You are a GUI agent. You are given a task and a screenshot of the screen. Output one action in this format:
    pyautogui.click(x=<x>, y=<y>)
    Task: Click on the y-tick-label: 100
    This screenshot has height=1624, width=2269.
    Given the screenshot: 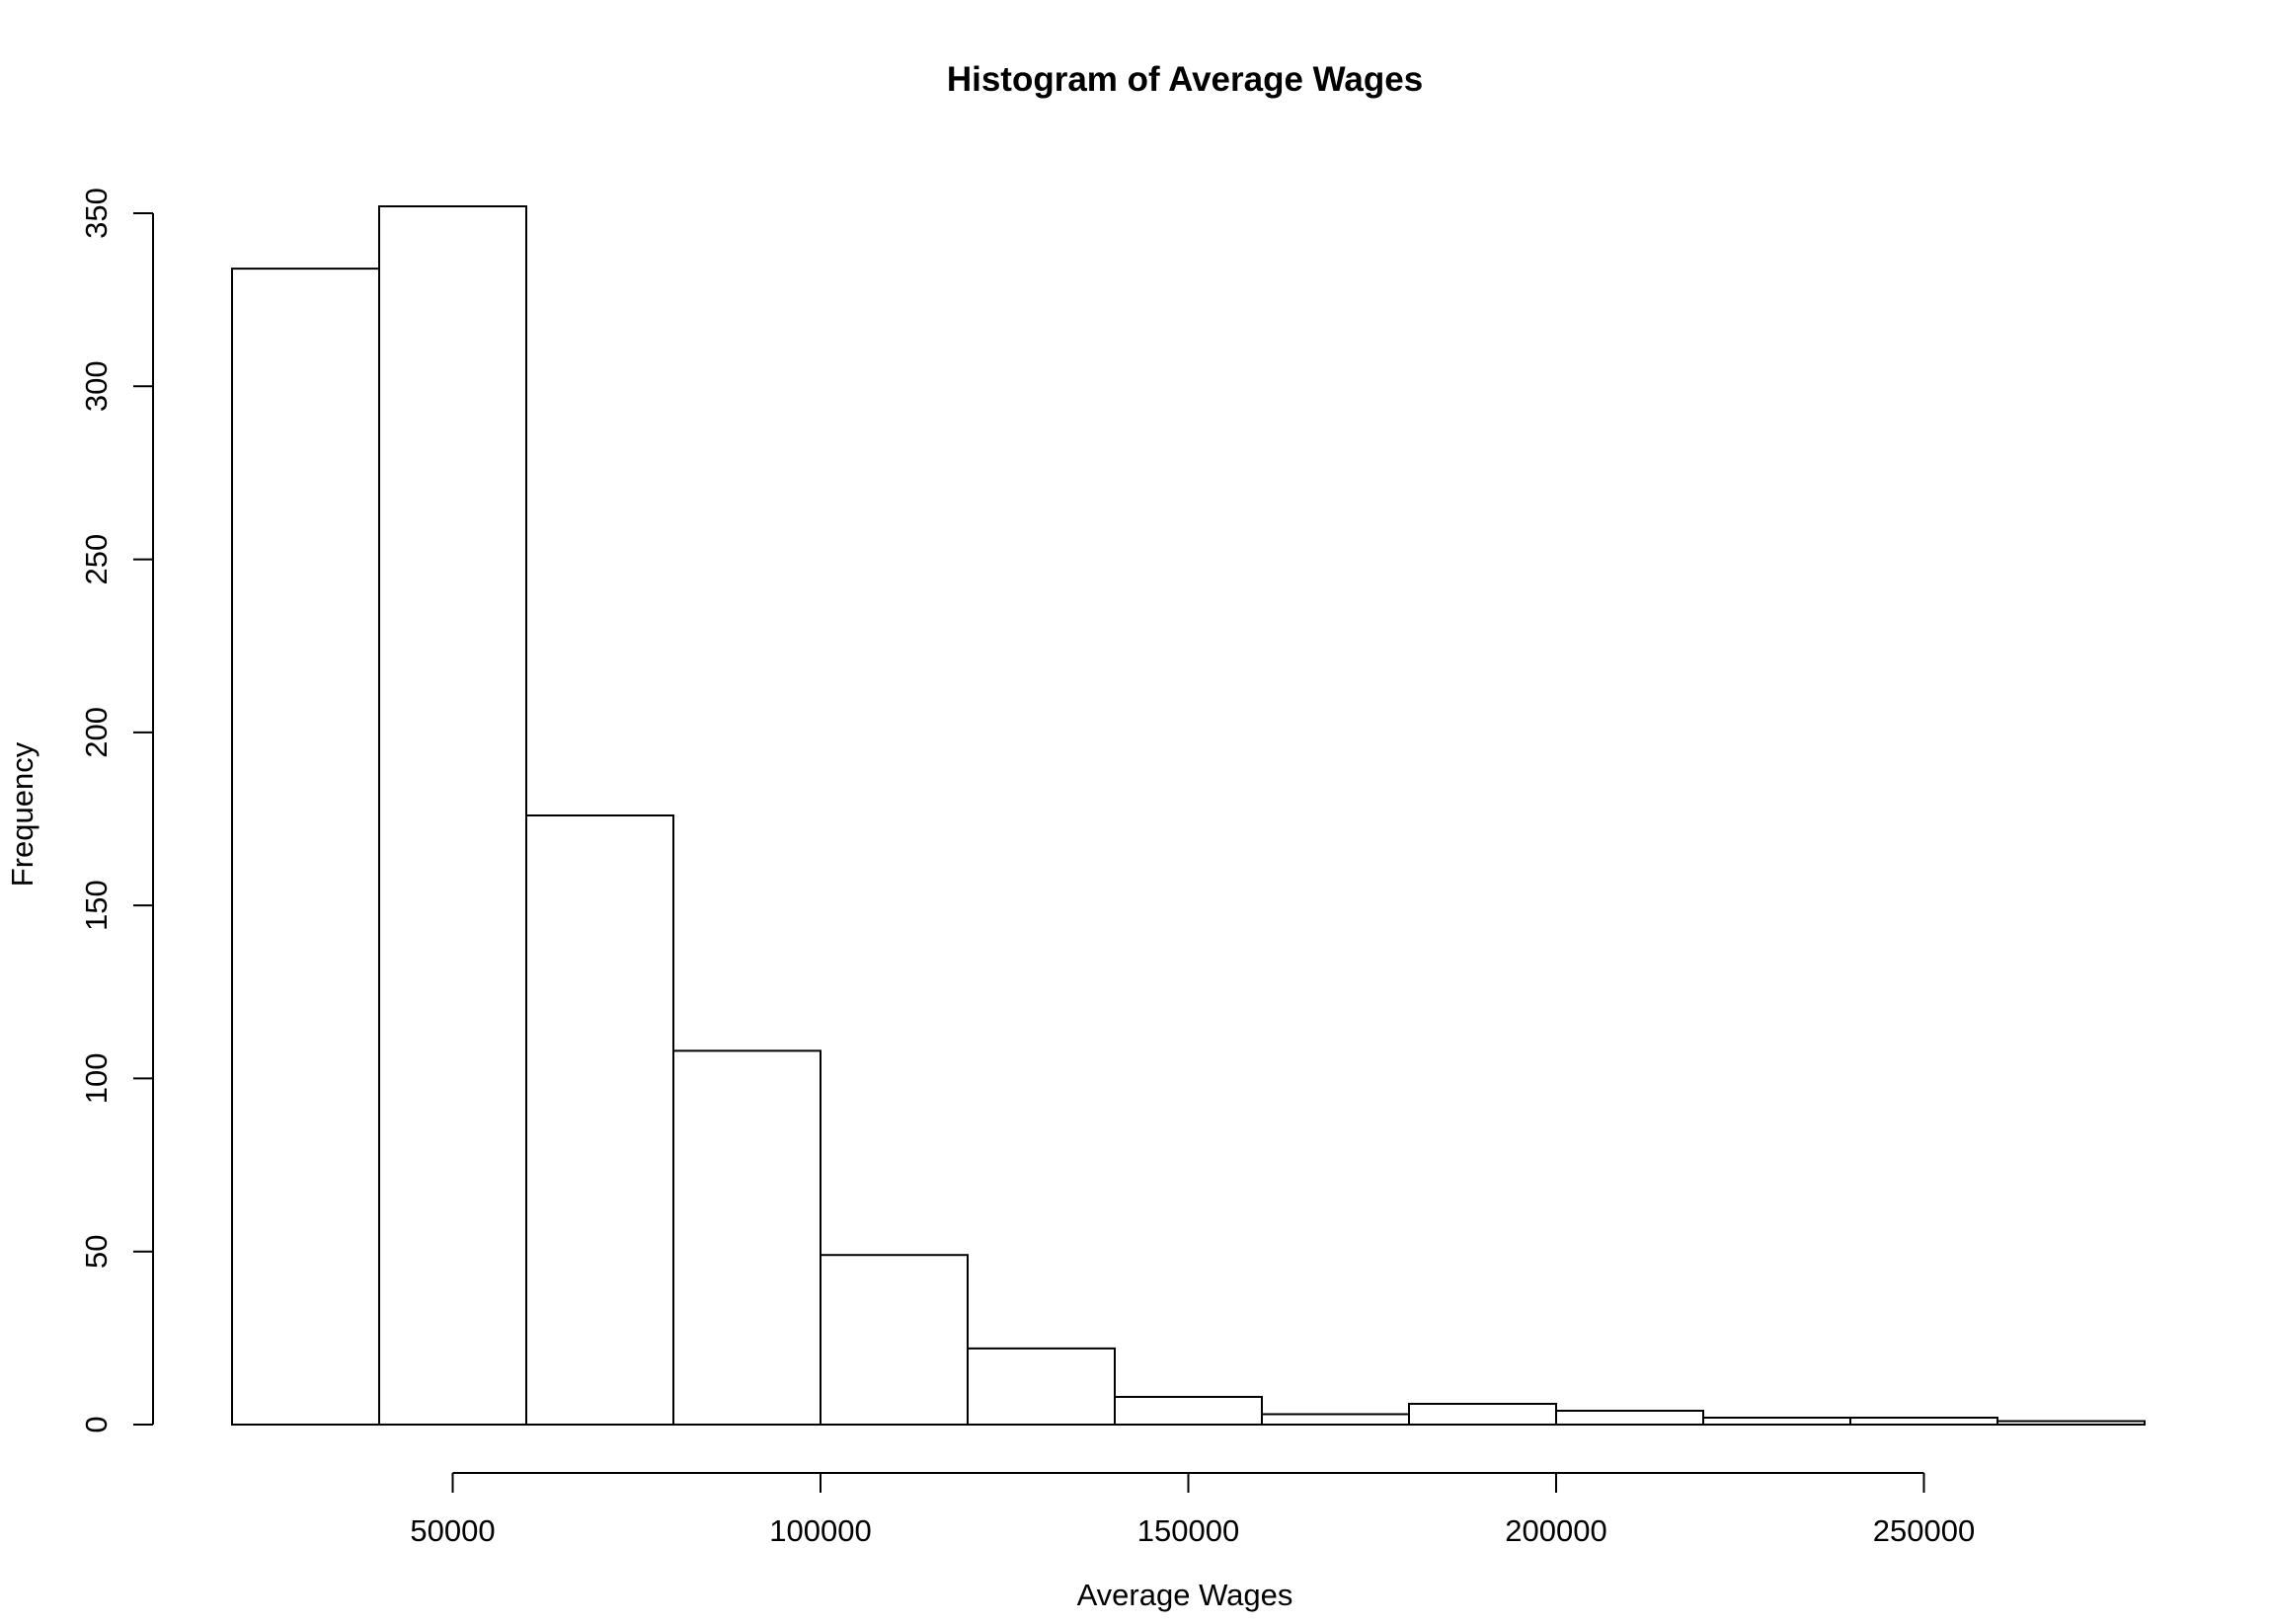 What is the action you would take?
    pyautogui.click(x=96, y=1079)
    